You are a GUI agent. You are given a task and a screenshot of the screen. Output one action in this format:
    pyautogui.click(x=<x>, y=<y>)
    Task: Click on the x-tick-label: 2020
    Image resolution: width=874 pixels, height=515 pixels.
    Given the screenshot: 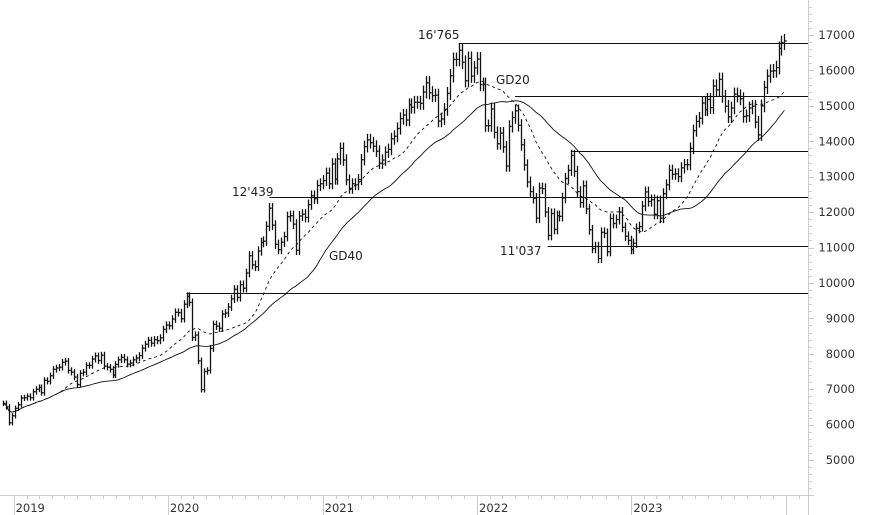 What is the action you would take?
    pyautogui.click(x=184, y=508)
    